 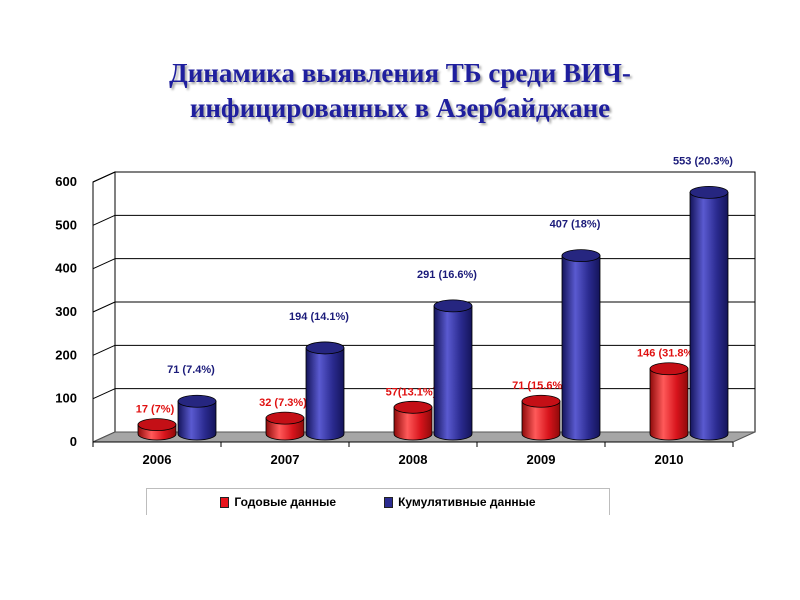 I want to click on y-tick-label: 200, so click(x=66, y=354).